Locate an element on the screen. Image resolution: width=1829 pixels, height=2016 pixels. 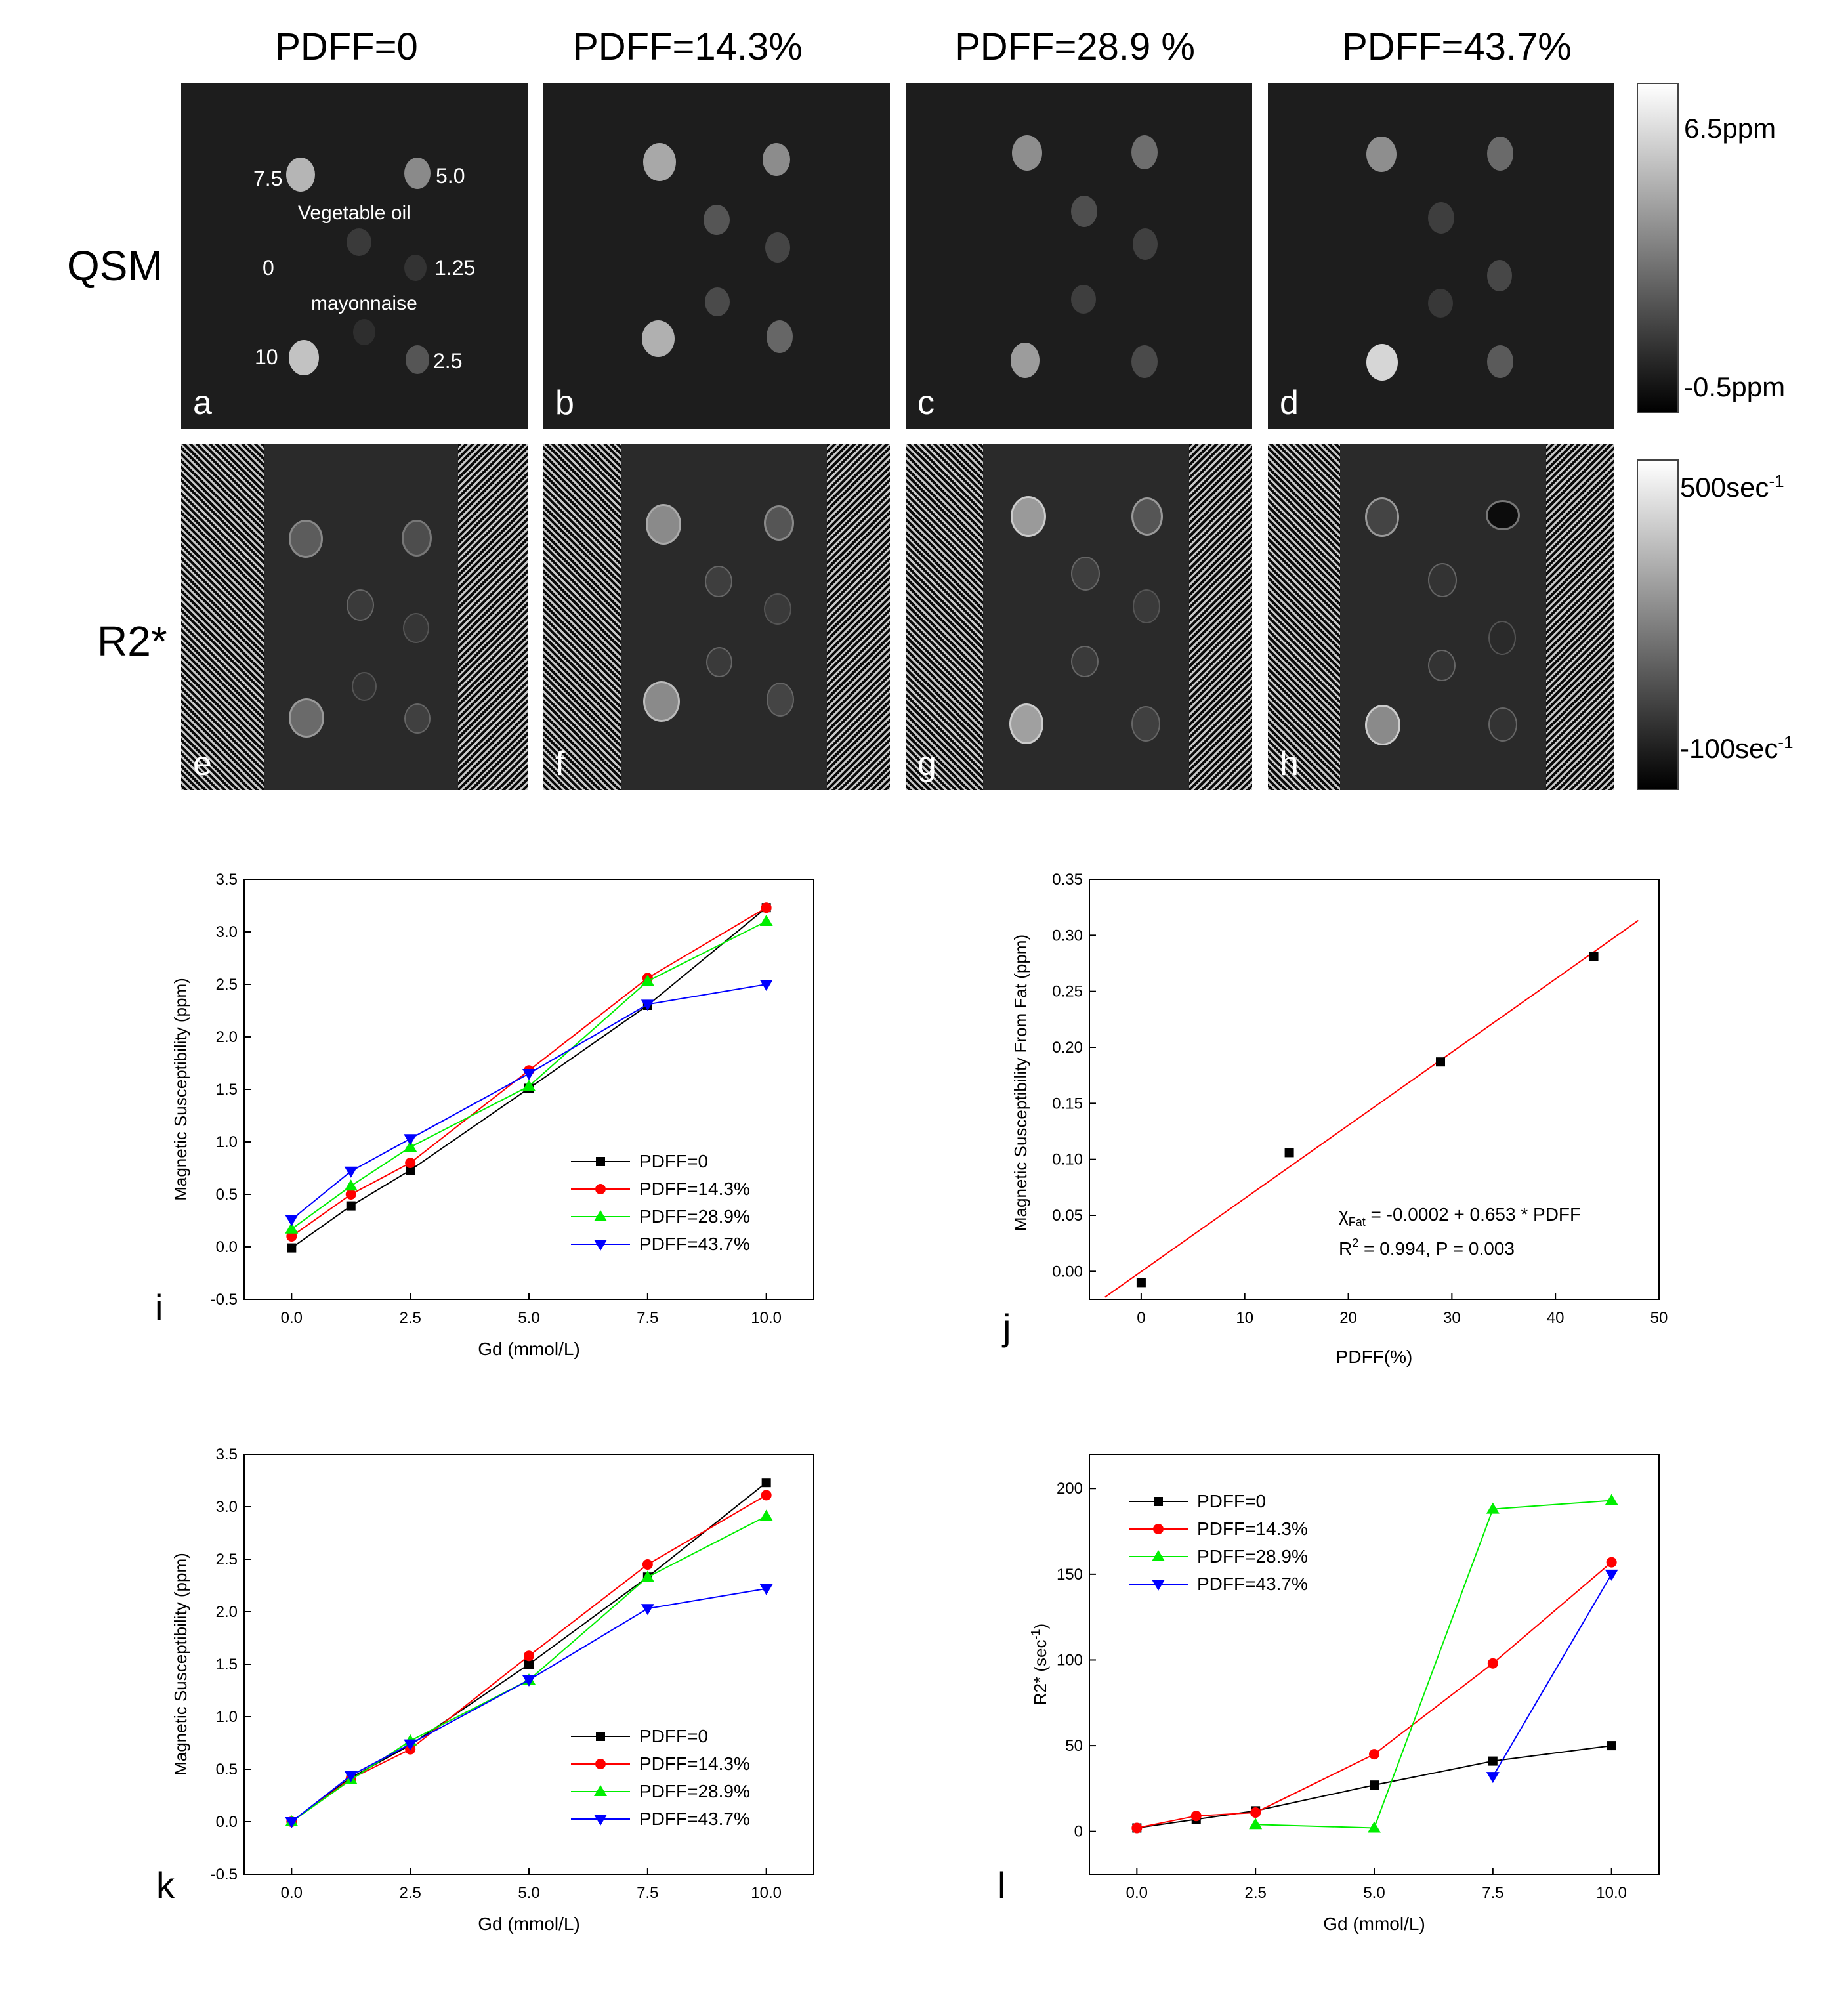
r2-panel-h: h is located at coordinates (1441, 617).